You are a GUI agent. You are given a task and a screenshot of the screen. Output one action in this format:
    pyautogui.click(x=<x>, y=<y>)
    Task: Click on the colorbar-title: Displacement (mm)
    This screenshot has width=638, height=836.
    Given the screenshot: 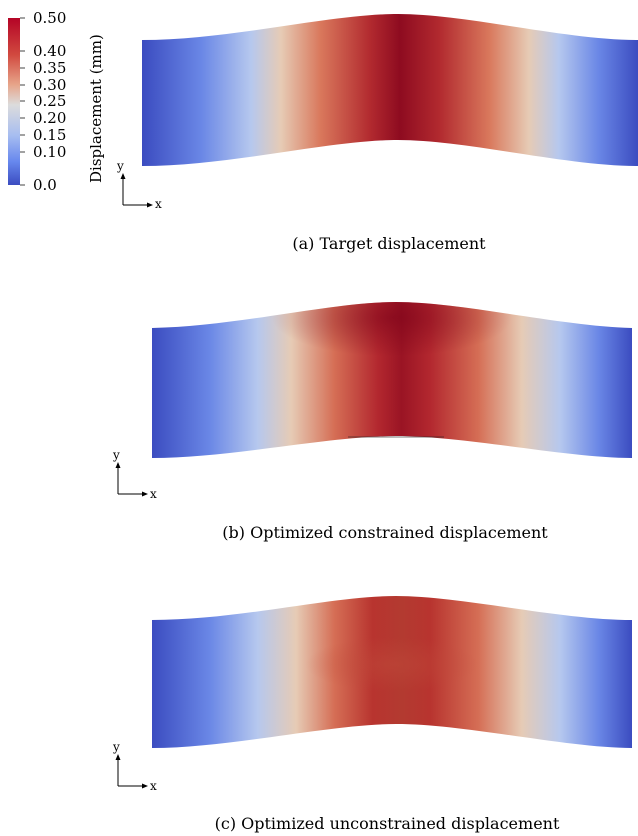 What is the action you would take?
    pyautogui.click(x=96, y=108)
    